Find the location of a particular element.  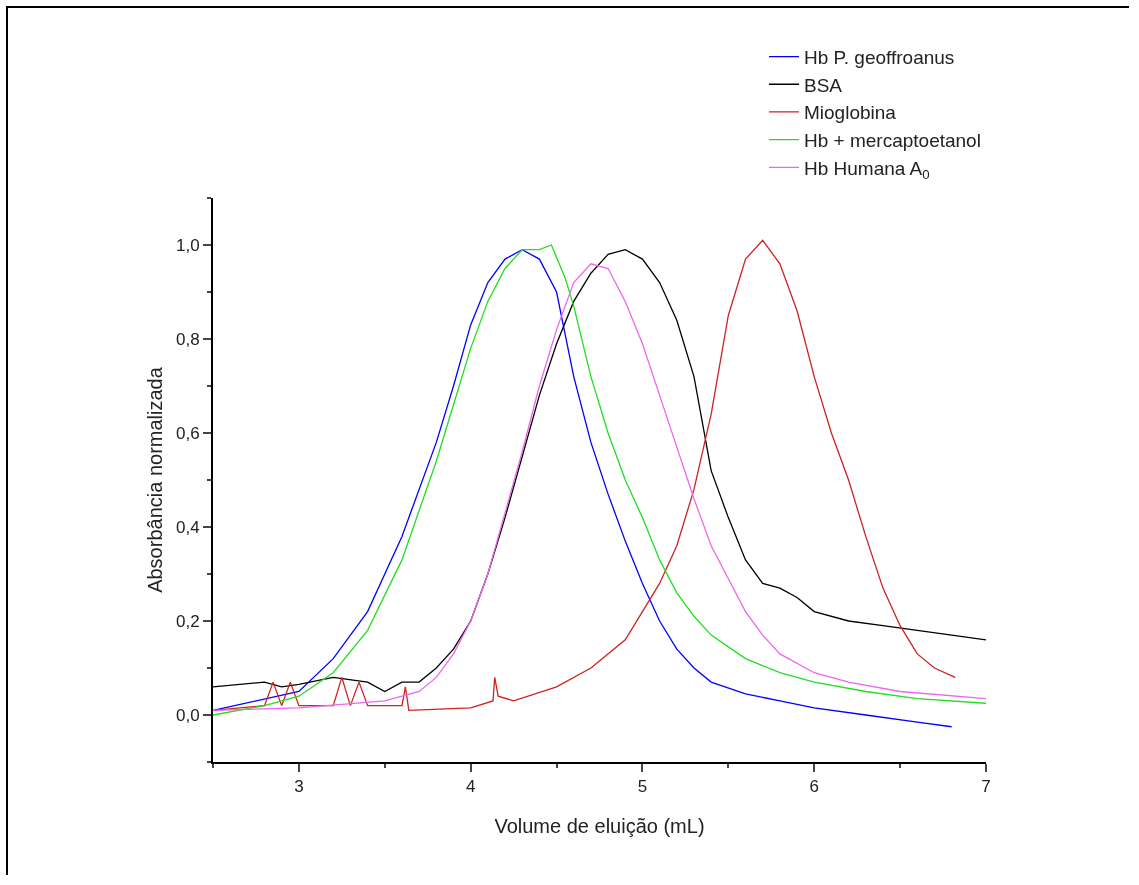

legend-label: Hb Humana A$_{0}$ is located at coordinates (867, 169).